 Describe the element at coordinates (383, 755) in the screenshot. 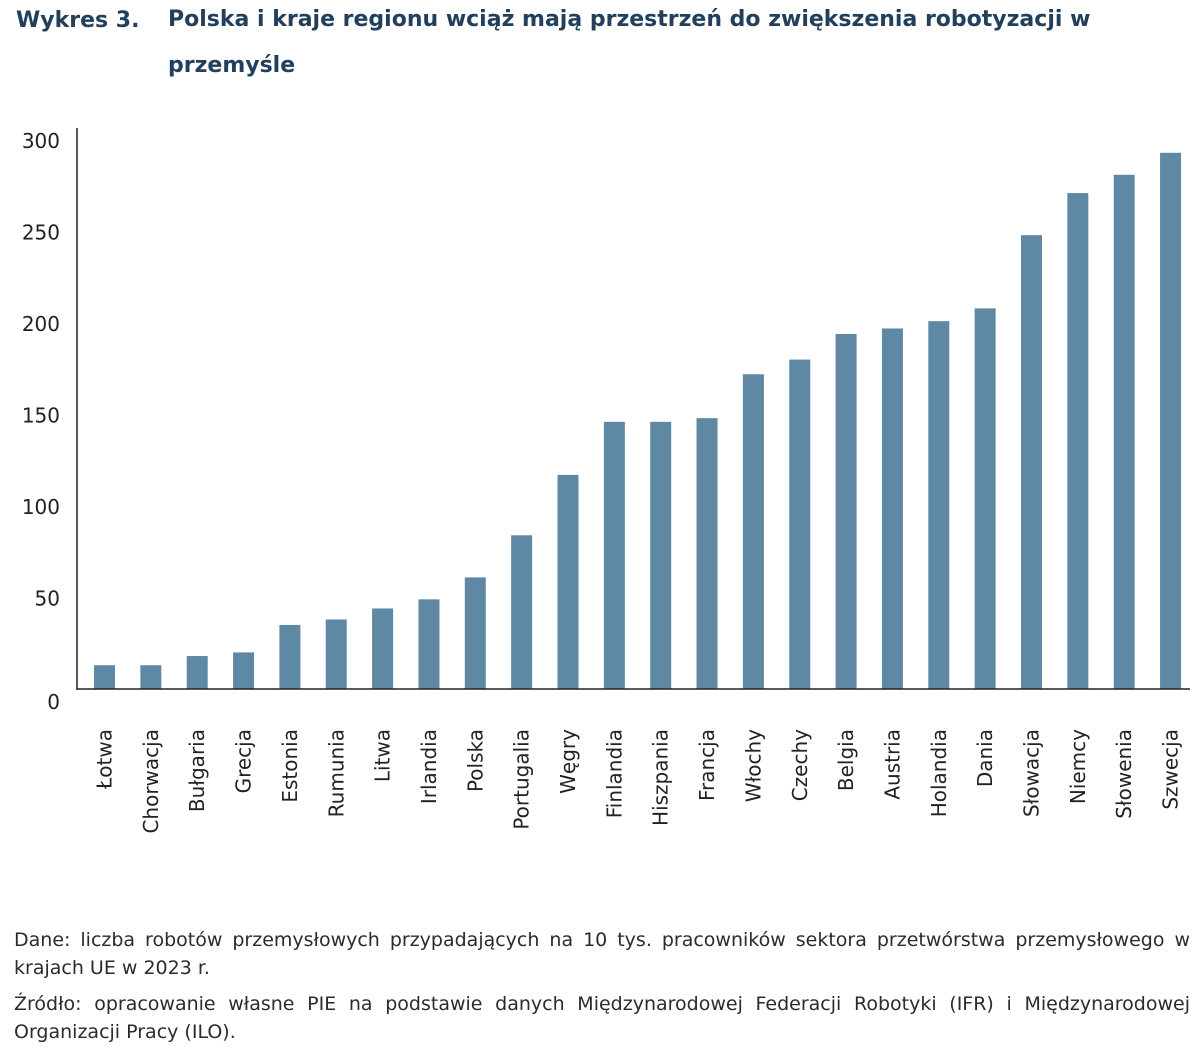

I see `x-tick-label: Litwa` at that location.